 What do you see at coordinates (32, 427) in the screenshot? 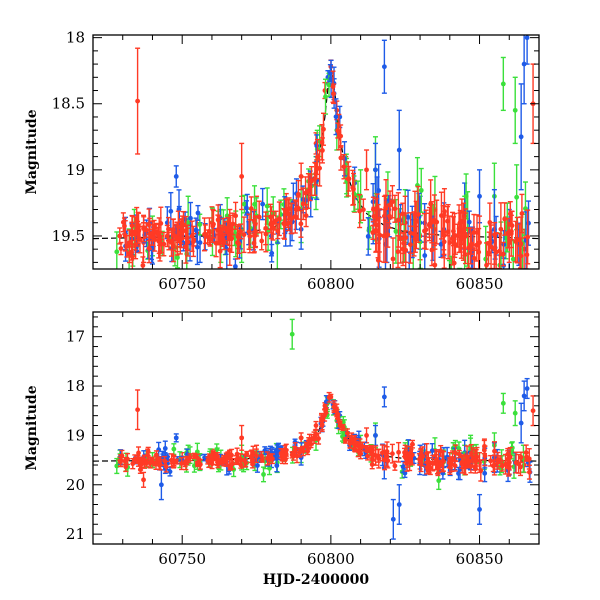
I see `y-axis-label: Magnitude` at bounding box center [32, 427].